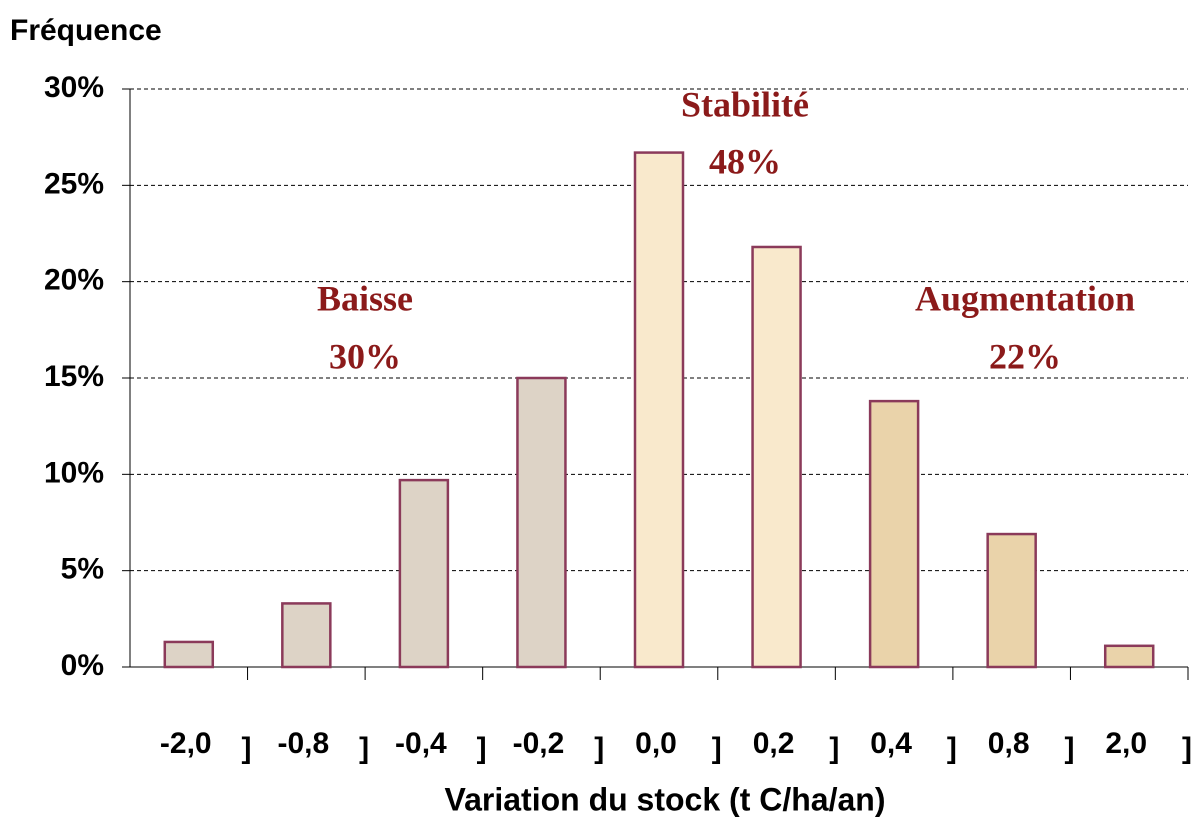 Image resolution: width=1193 pixels, height=825 pixels. I want to click on x-tick-label: 2,0, so click(1126, 743).